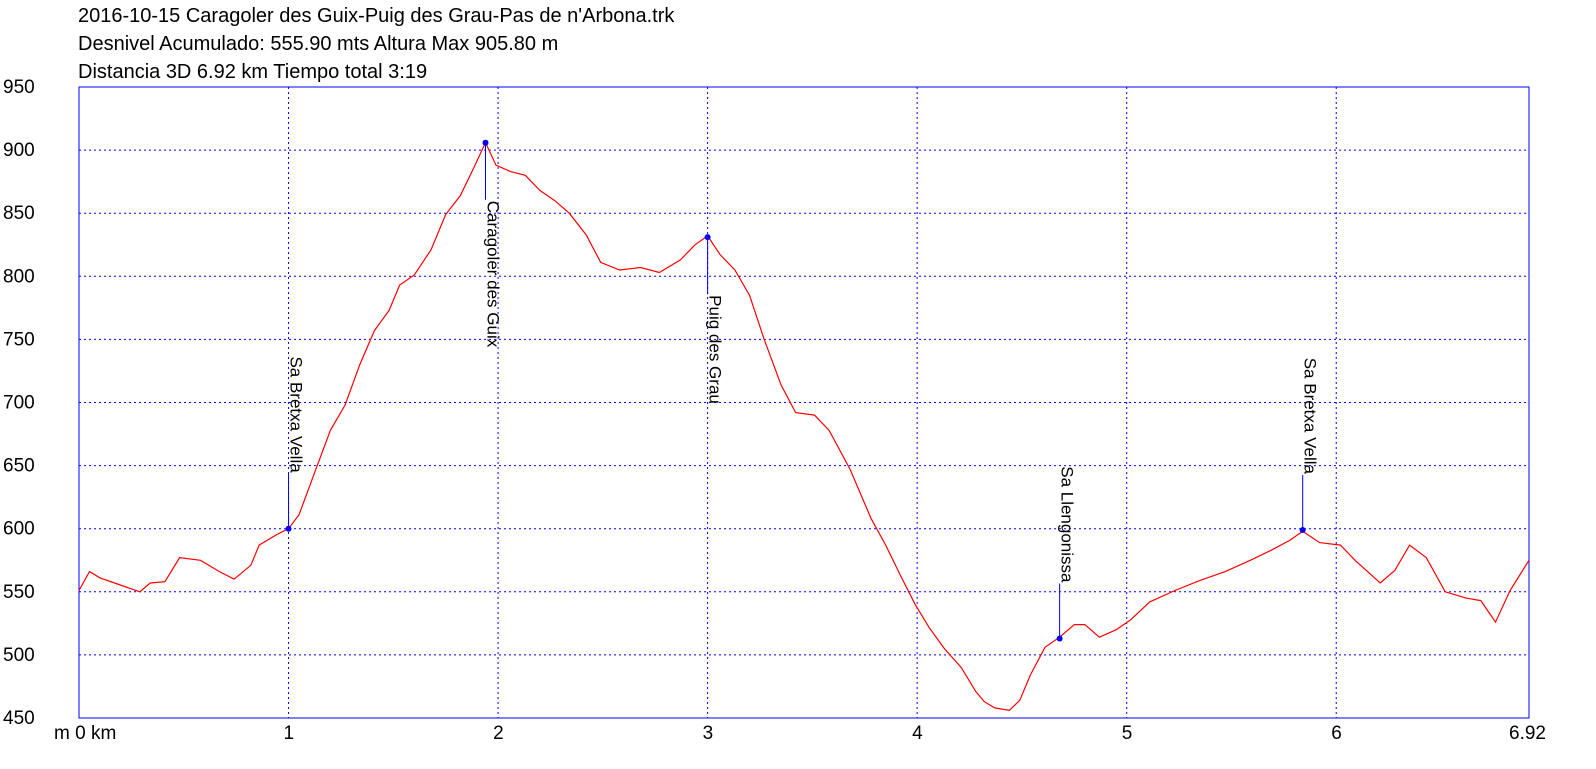 The width and height of the screenshot is (1596, 769). I want to click on y-tick-label: 600, so click(19, 529).